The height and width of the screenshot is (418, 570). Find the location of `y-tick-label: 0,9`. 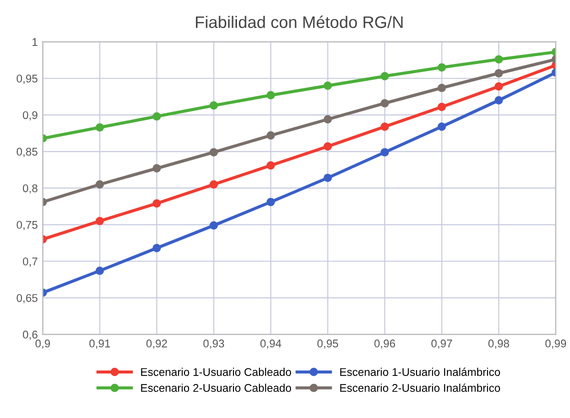

y-tick-label: 0,9 is located at coordinates (30, 115).